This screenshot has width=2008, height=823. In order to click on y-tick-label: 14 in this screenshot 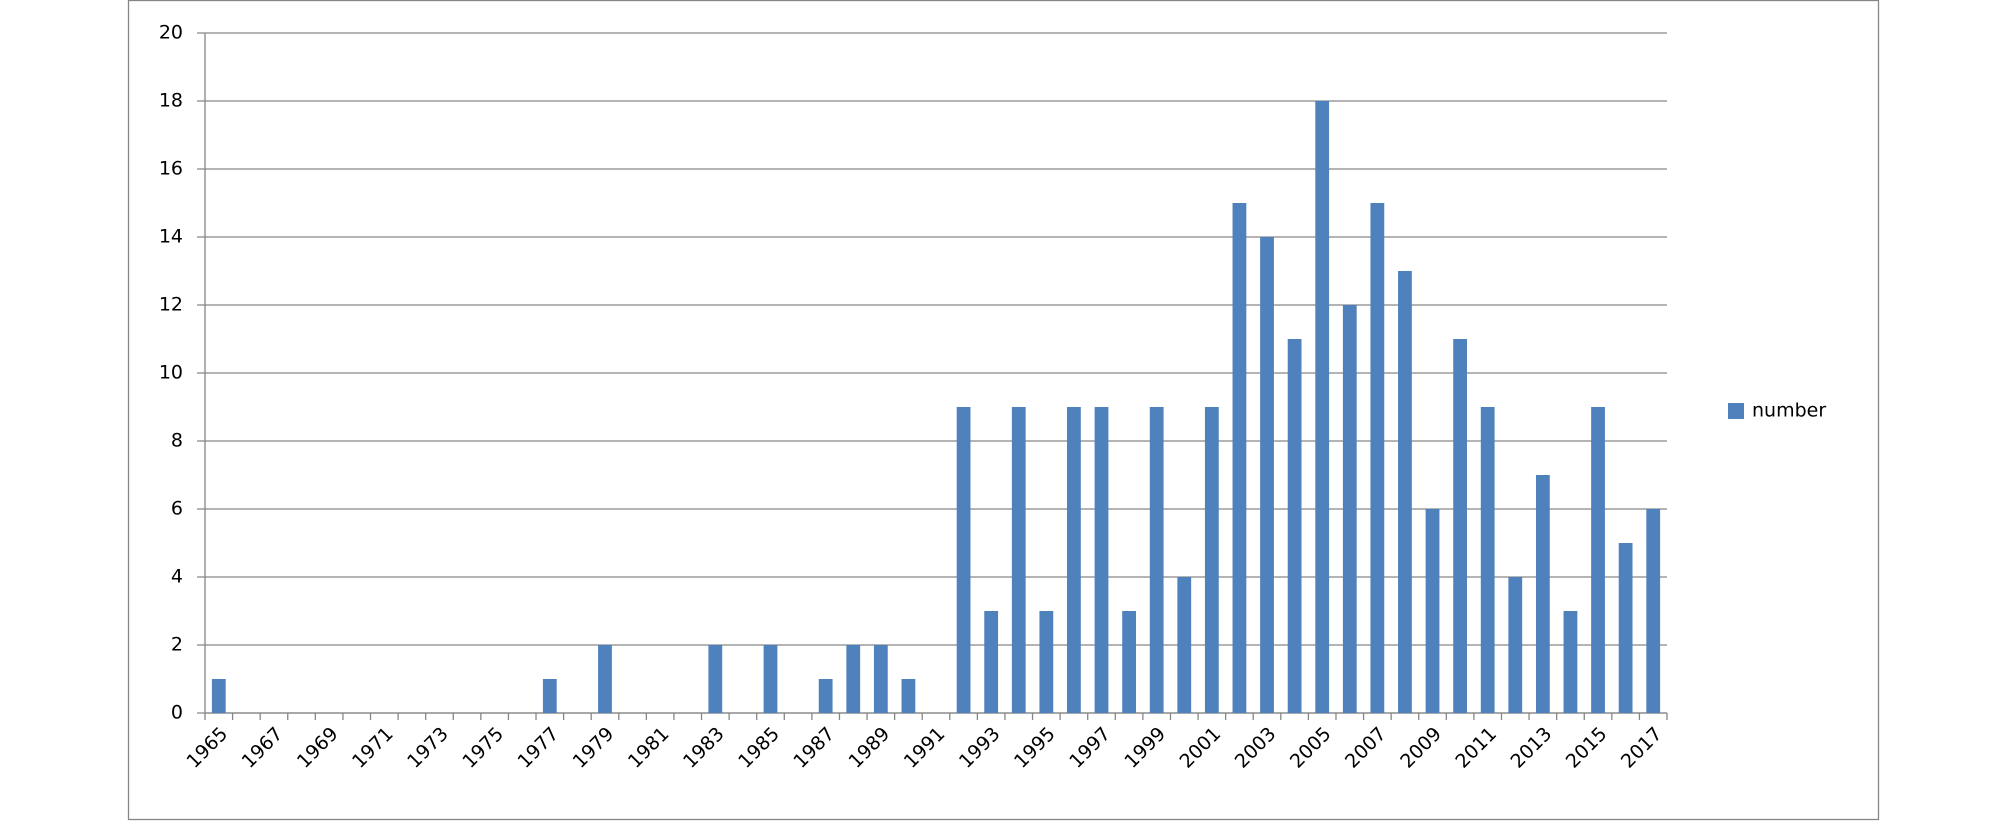, I will do `click(171, 237)`.